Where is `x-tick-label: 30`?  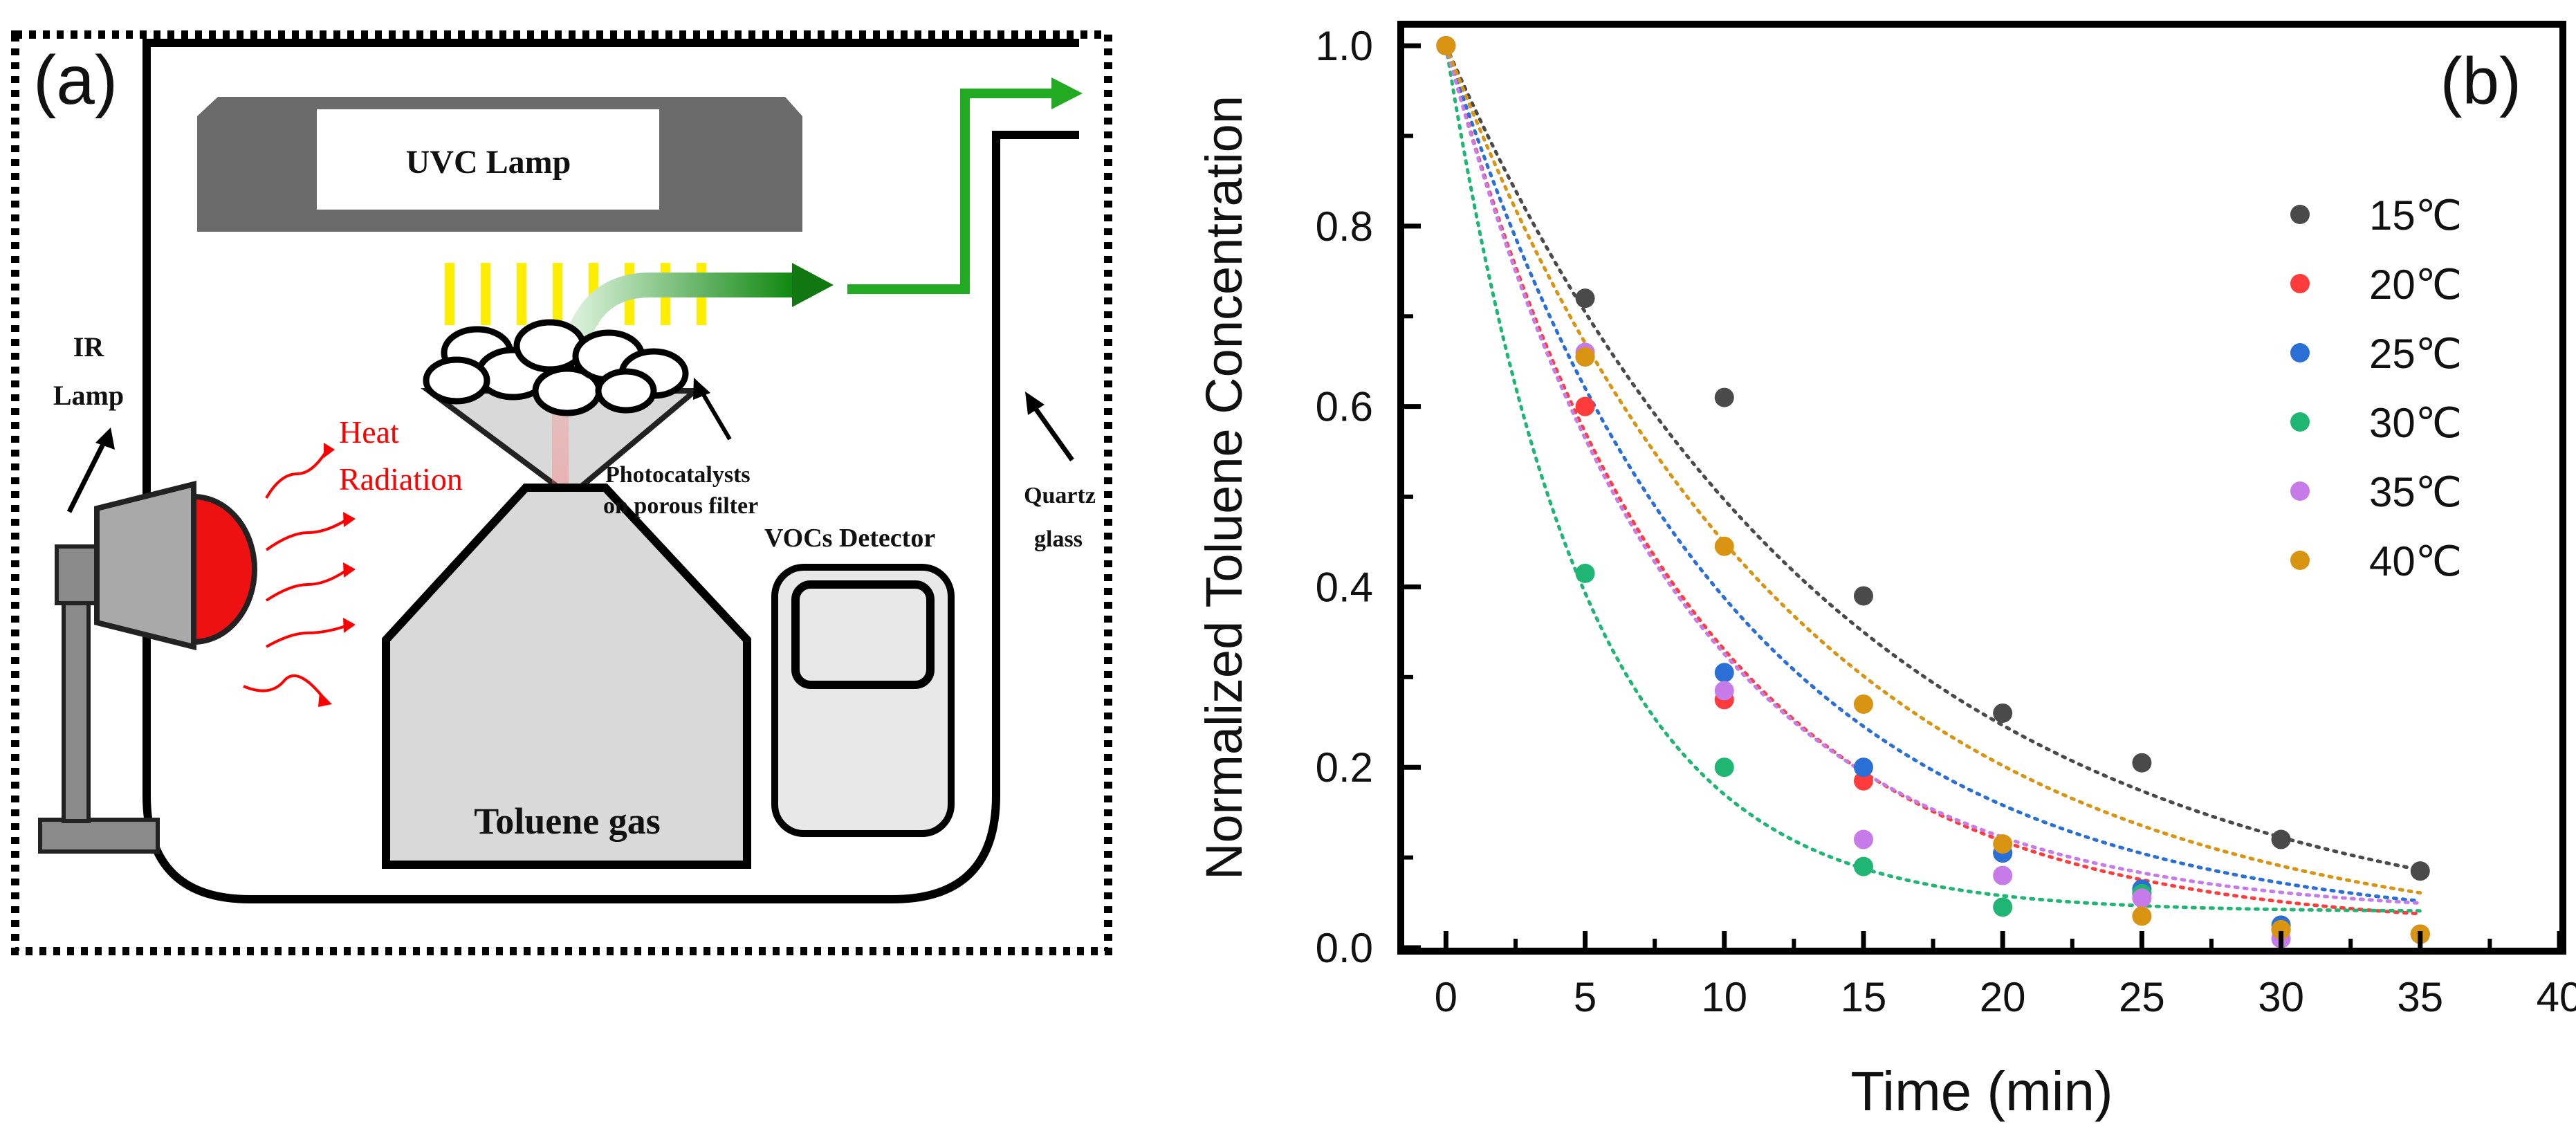 x-tick-label: 30 is located at coordinates (2281, 997).